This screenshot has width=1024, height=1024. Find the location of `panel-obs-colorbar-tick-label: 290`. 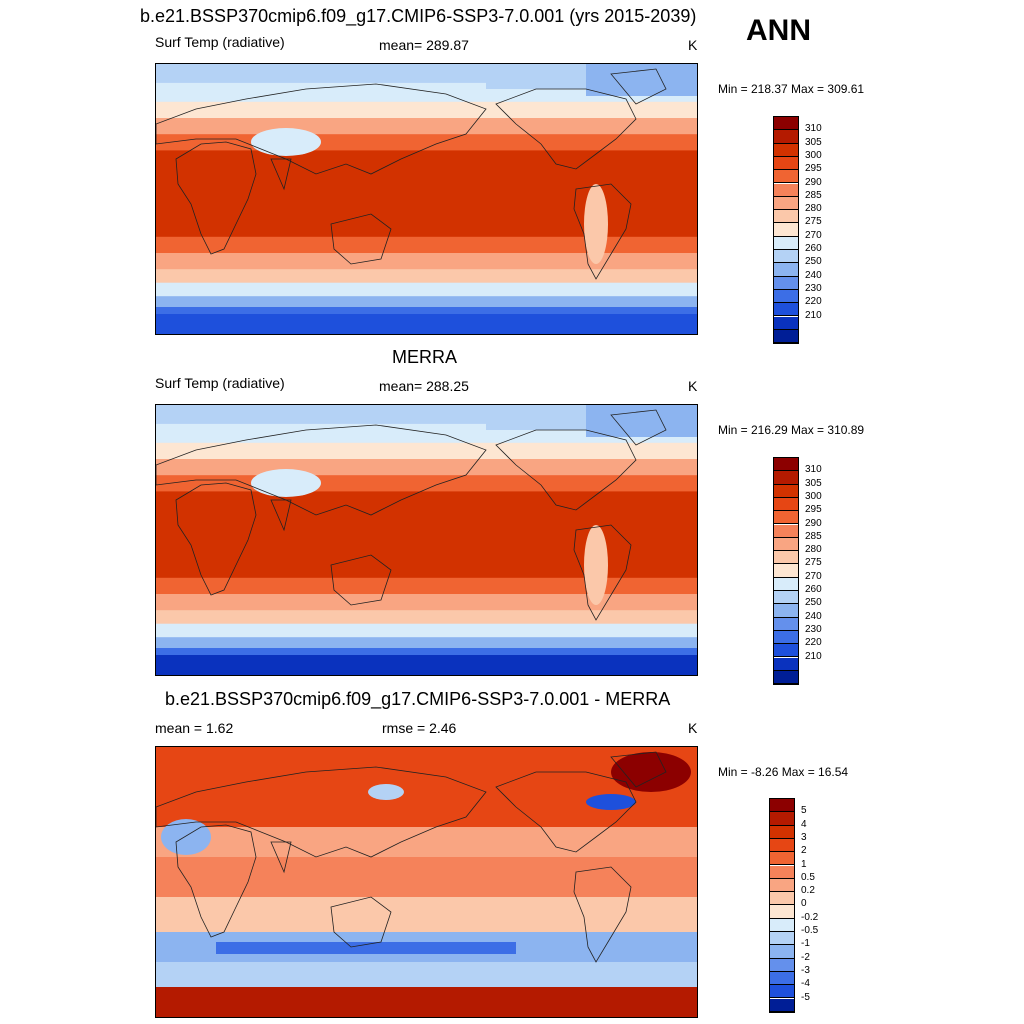

panel-obs-colorbar-tick-label: 290 is located at coordinates (813, 523).